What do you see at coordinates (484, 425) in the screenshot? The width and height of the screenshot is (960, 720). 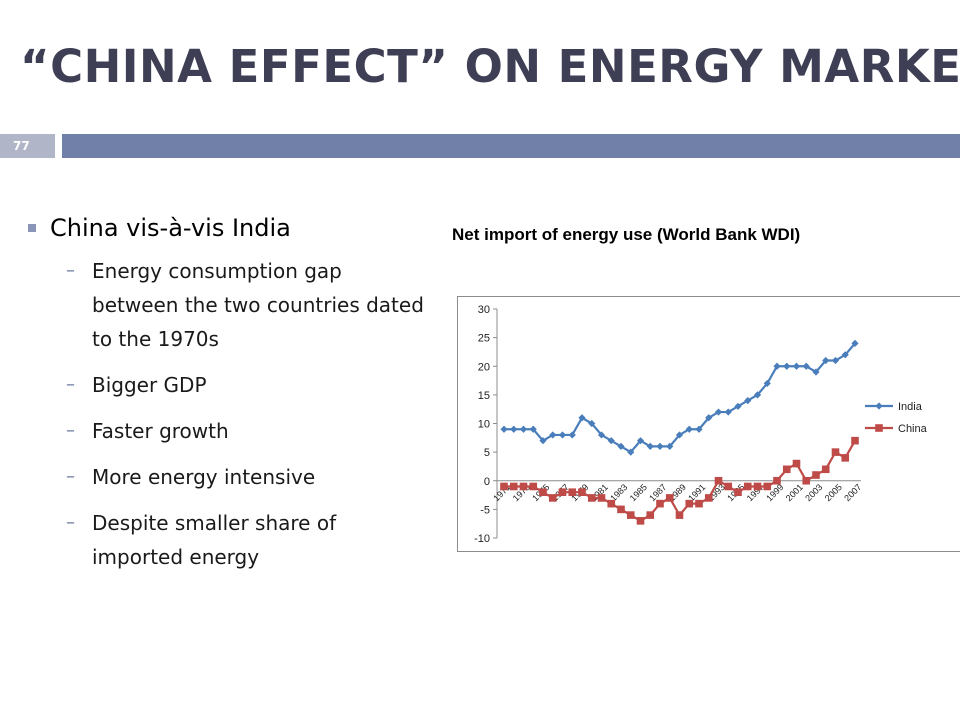 I see `y-tick-label: 10` at bounding box center [484, 425].